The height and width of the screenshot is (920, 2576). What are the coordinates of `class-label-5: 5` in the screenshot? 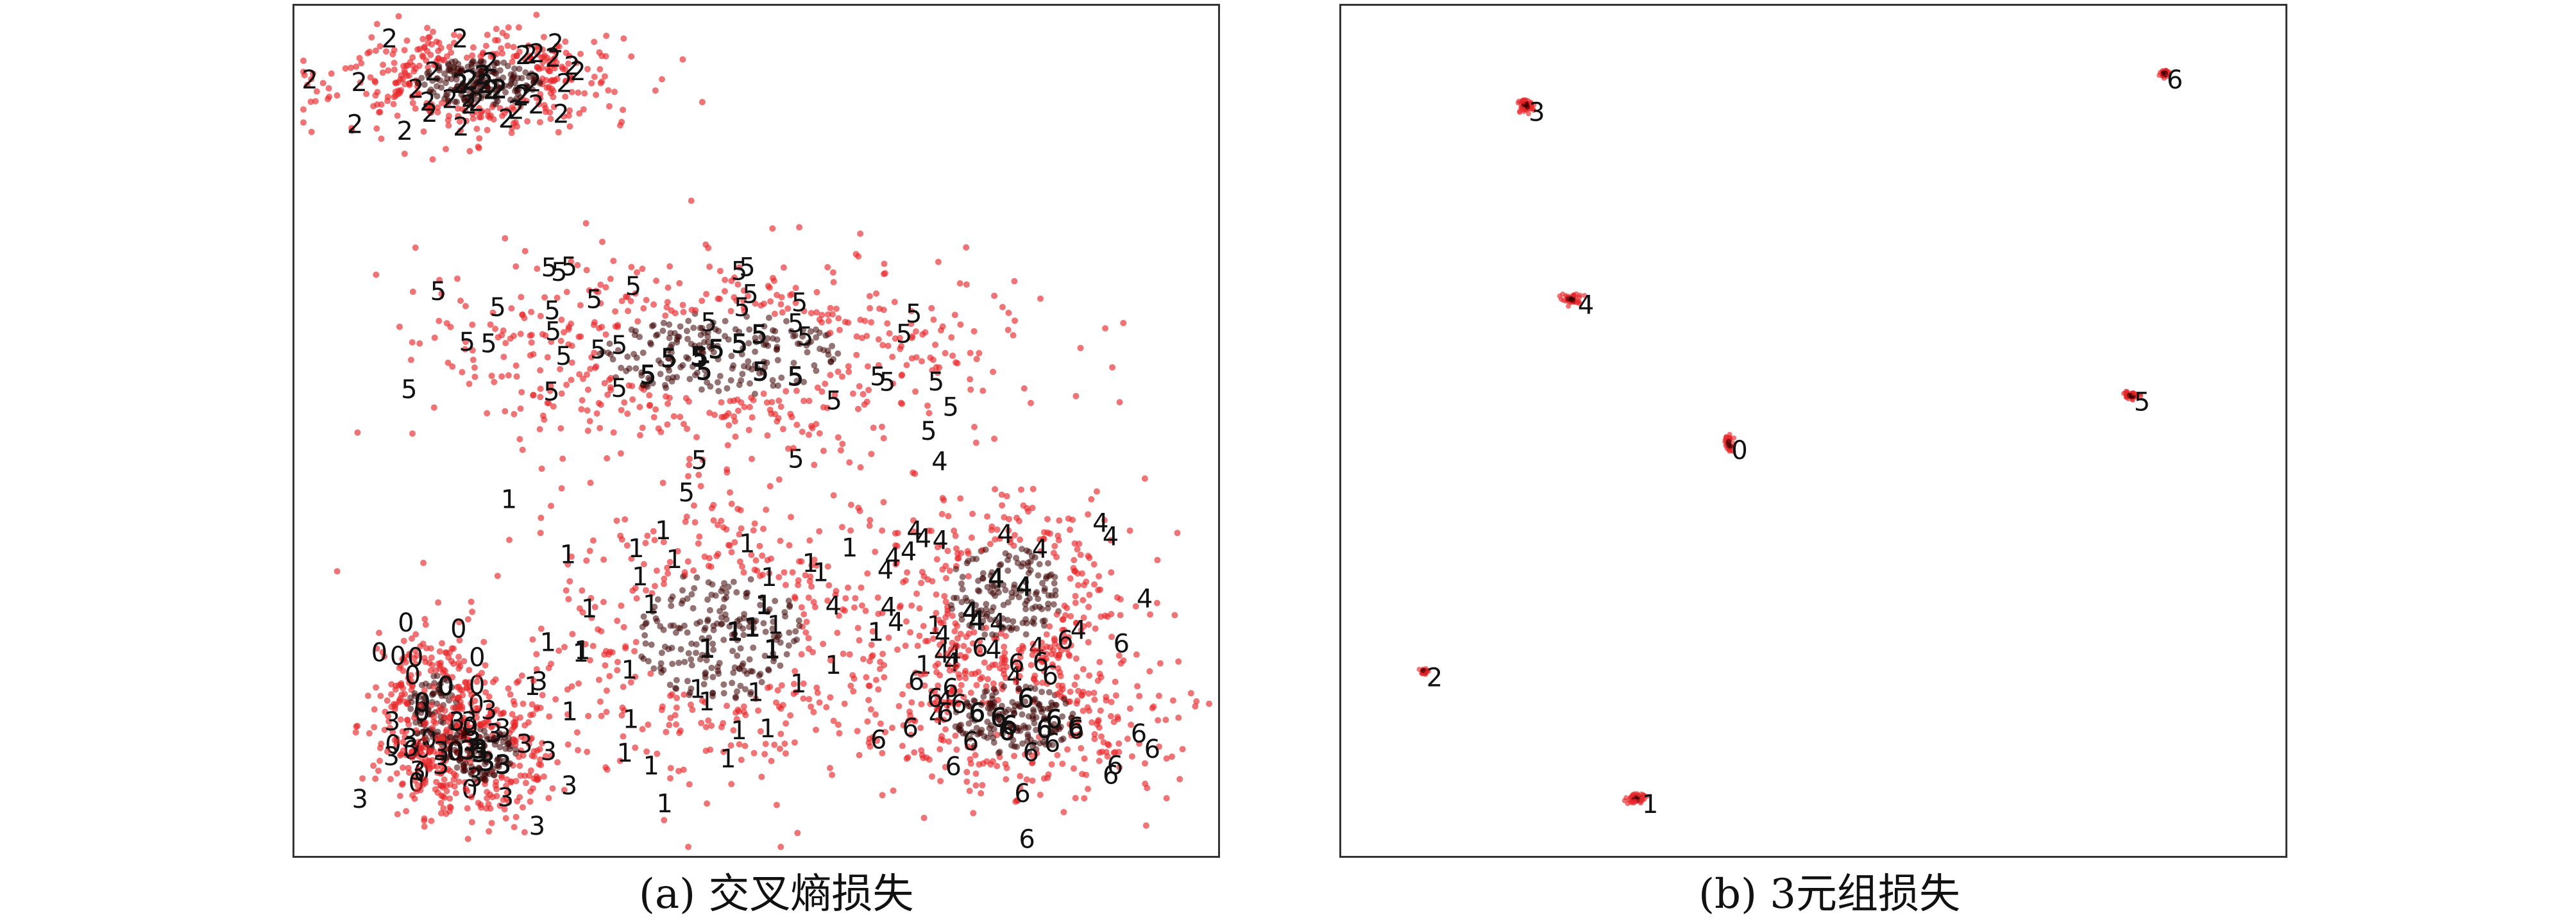 It's located at (598, 350).